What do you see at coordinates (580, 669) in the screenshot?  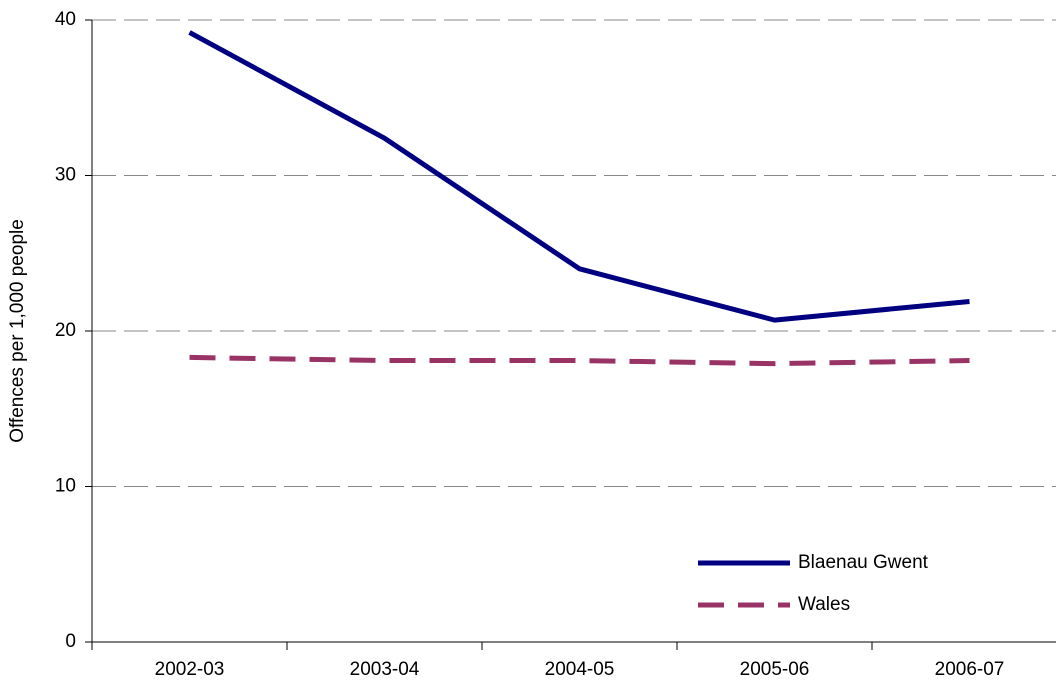 I see `x-tick-label: 2004-05` at bounding box center [580, 669].